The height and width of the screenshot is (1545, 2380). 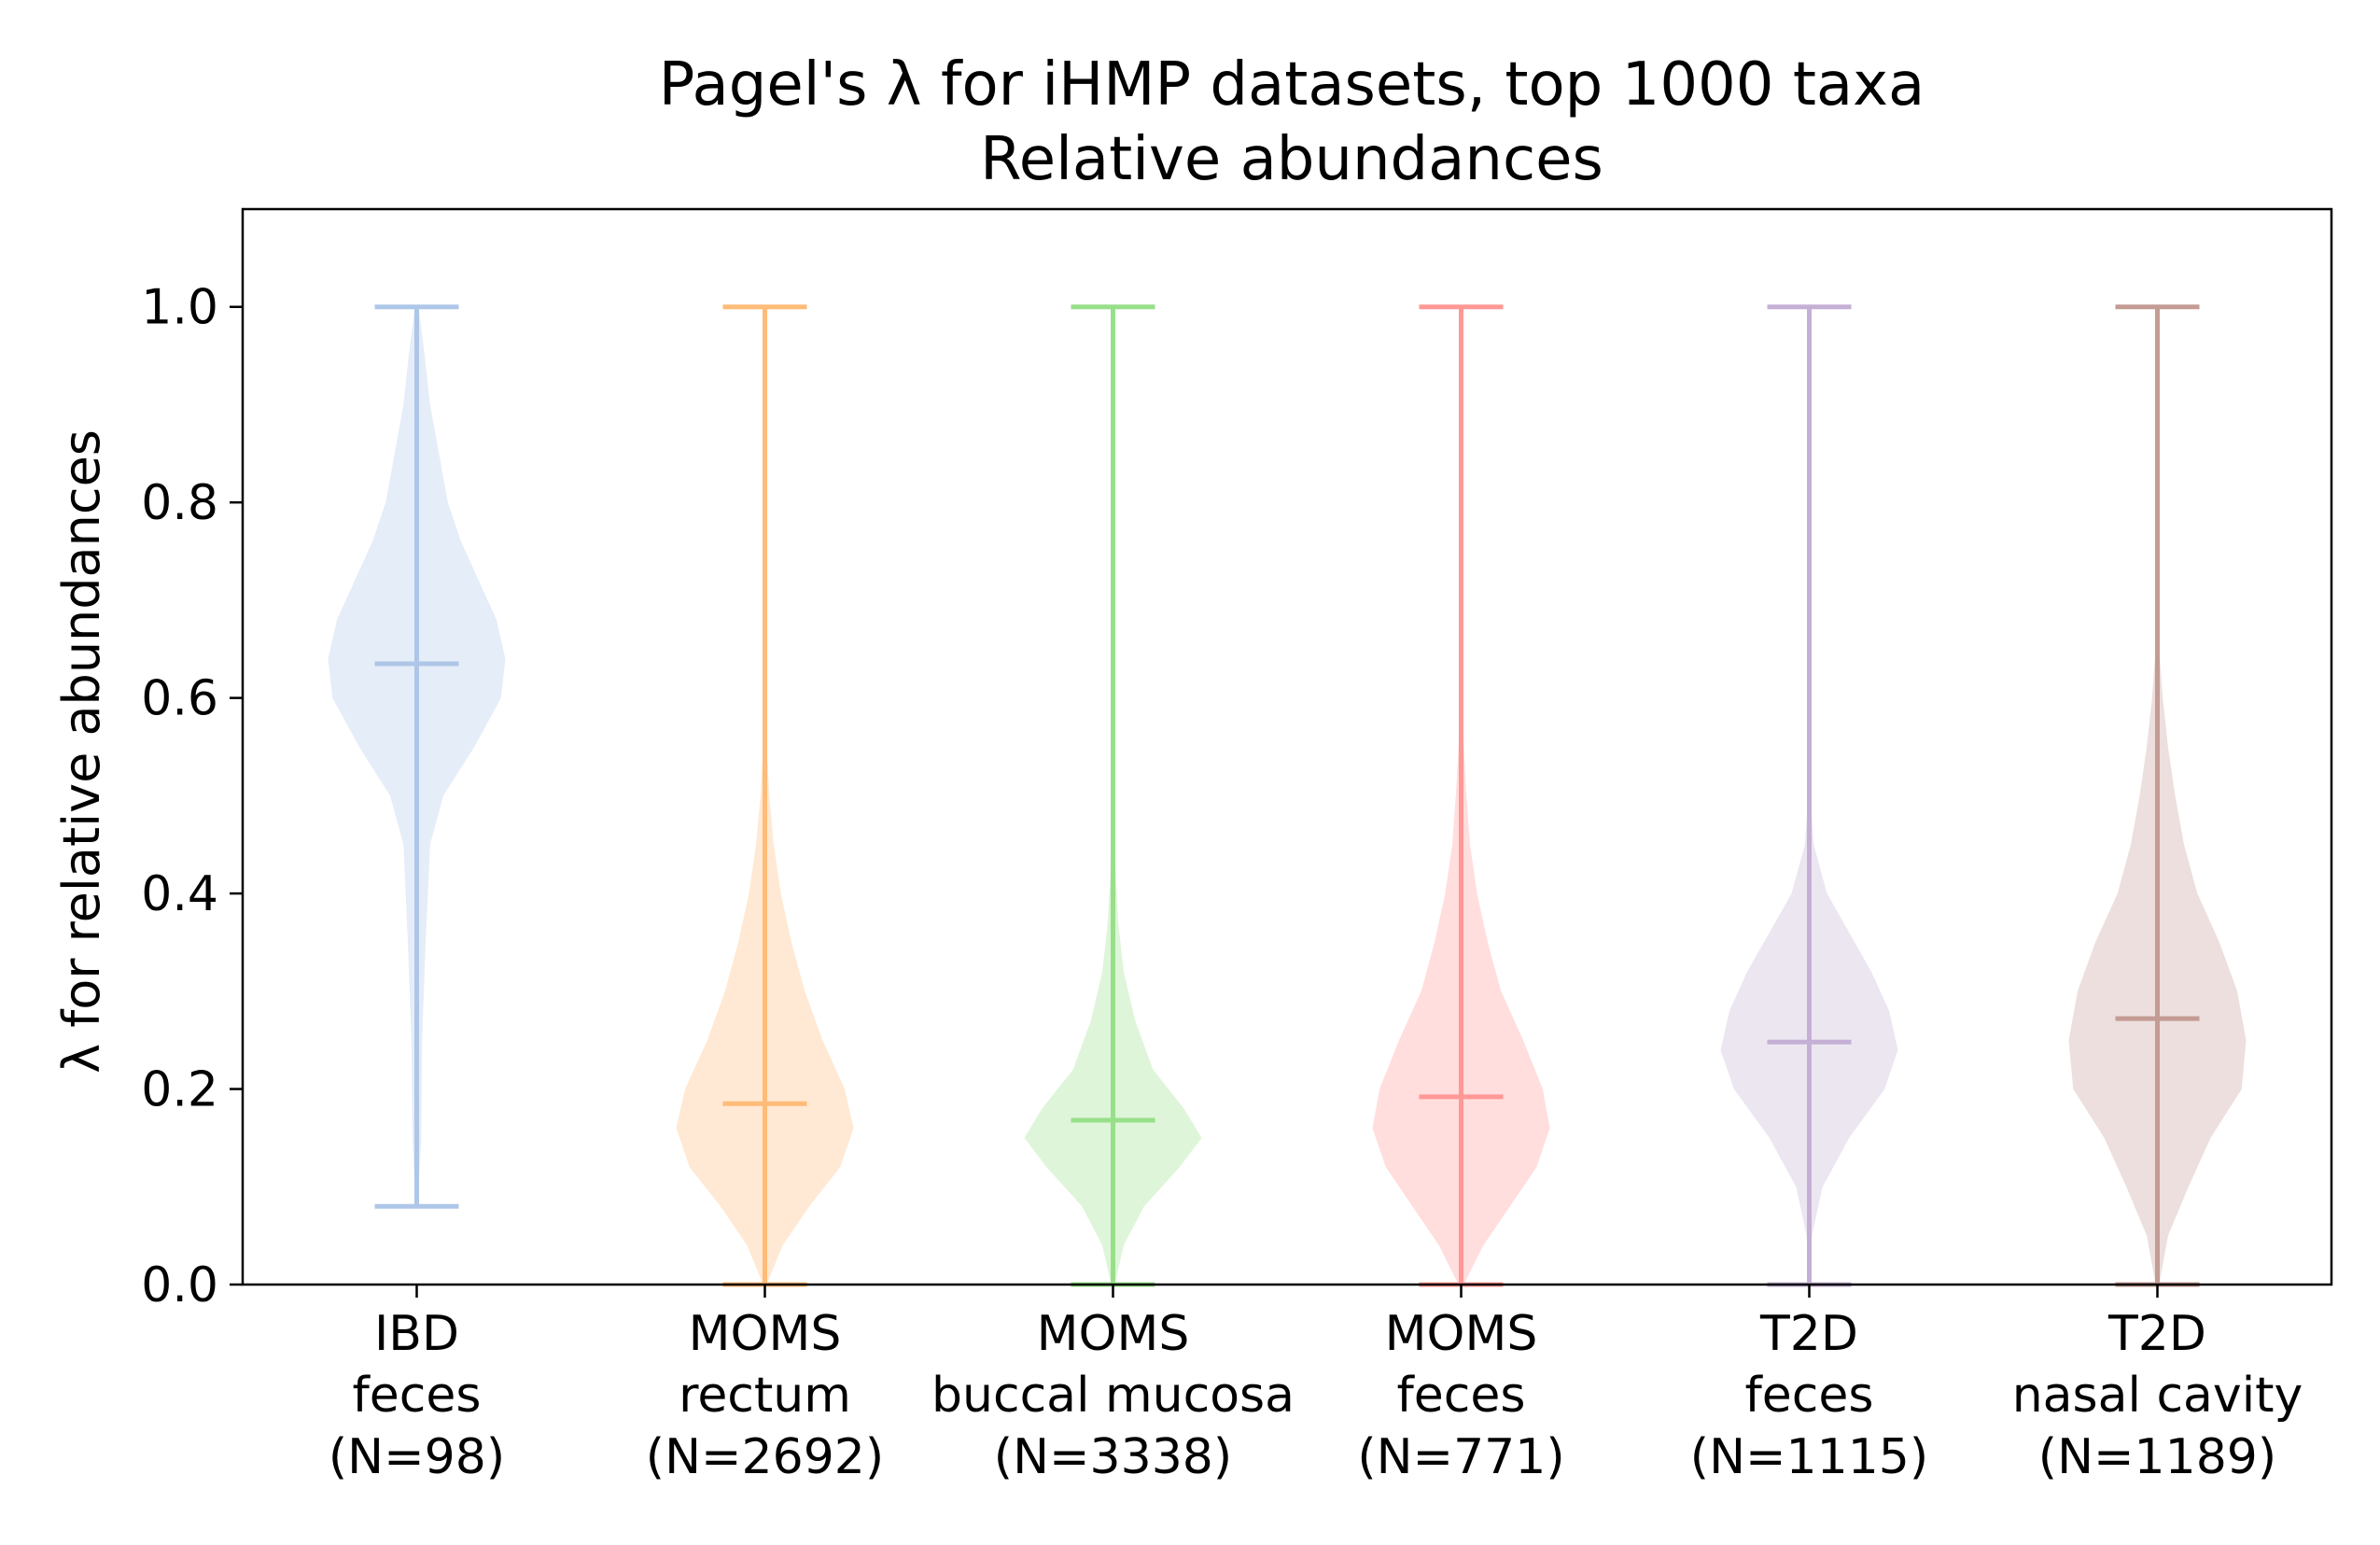 I want to click on y-tick-label: 0.2, so click(x=179, y=1090).